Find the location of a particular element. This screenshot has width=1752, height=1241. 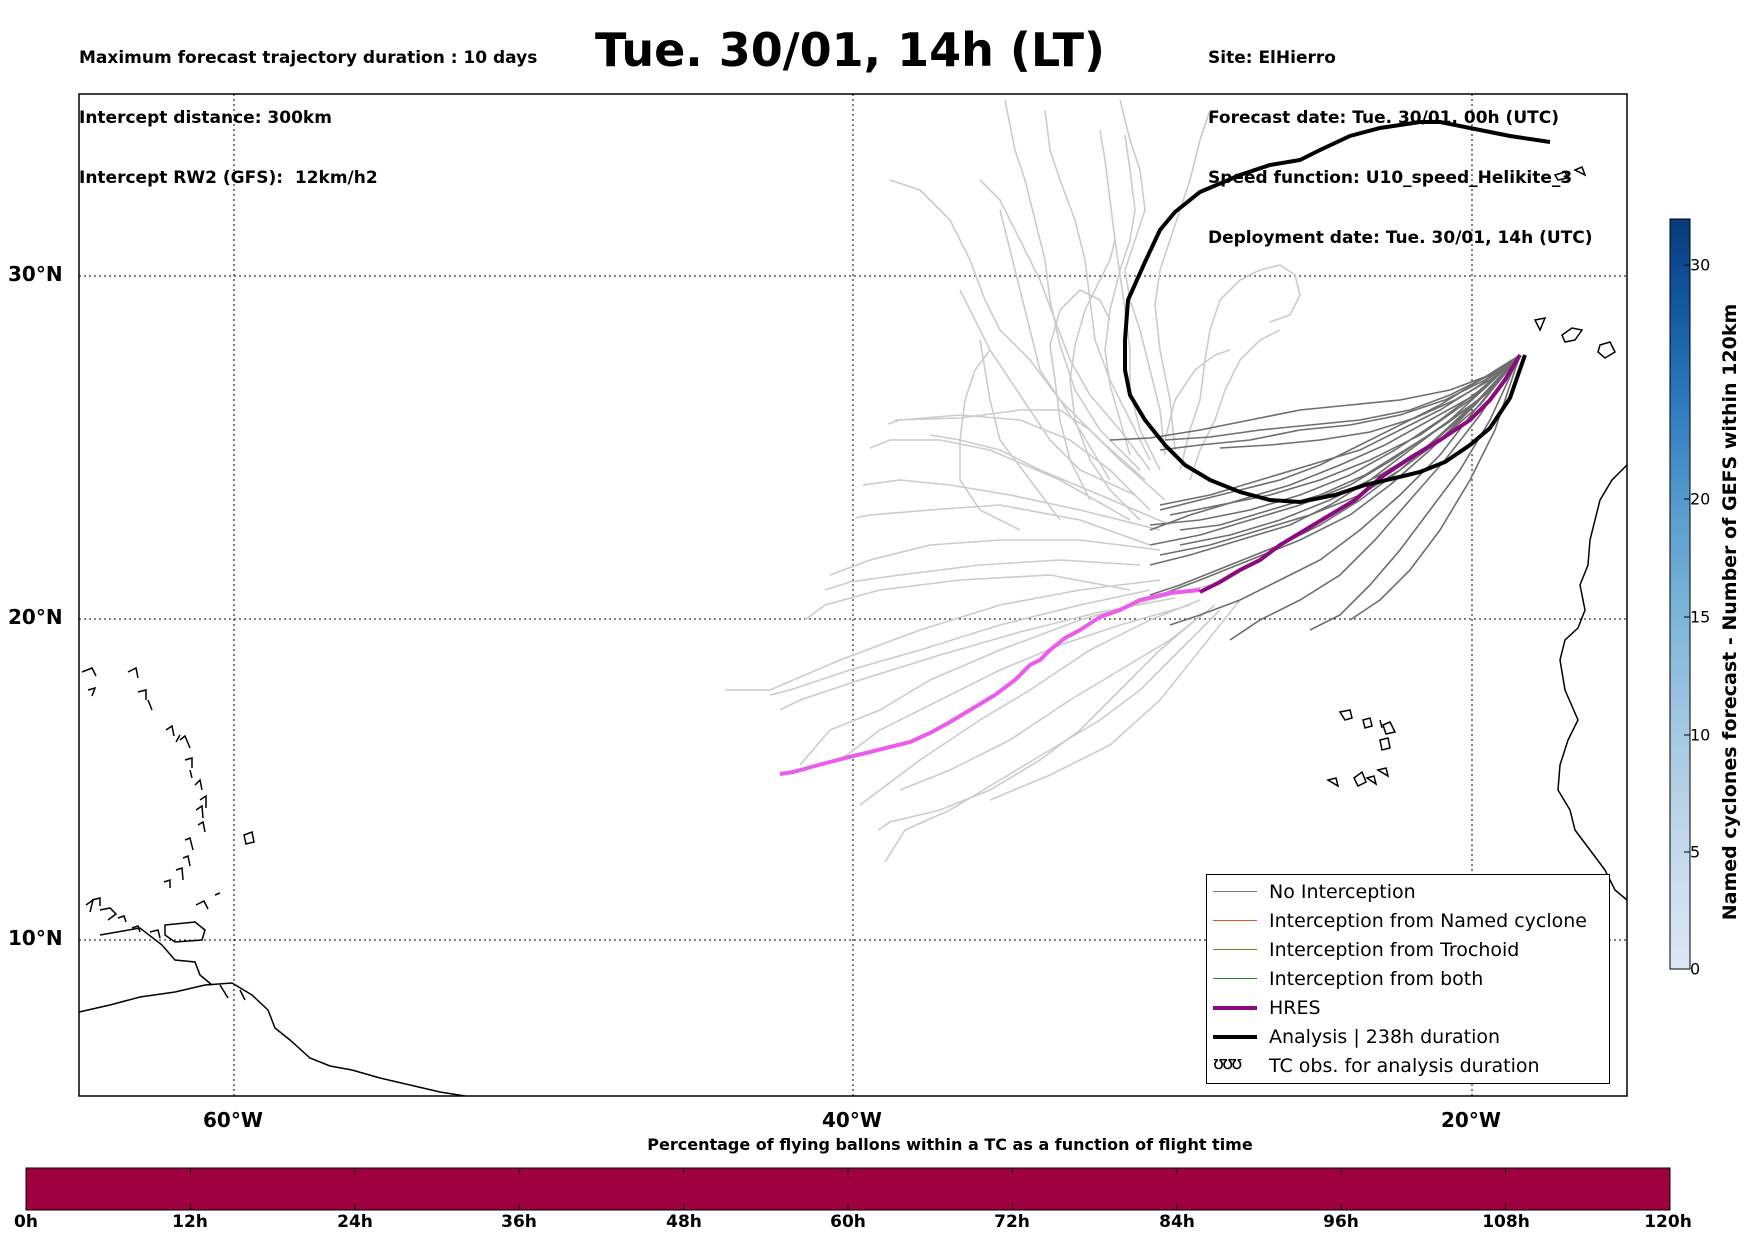

cb-tick-12h: 12h is located at coordinates (190, 1222).